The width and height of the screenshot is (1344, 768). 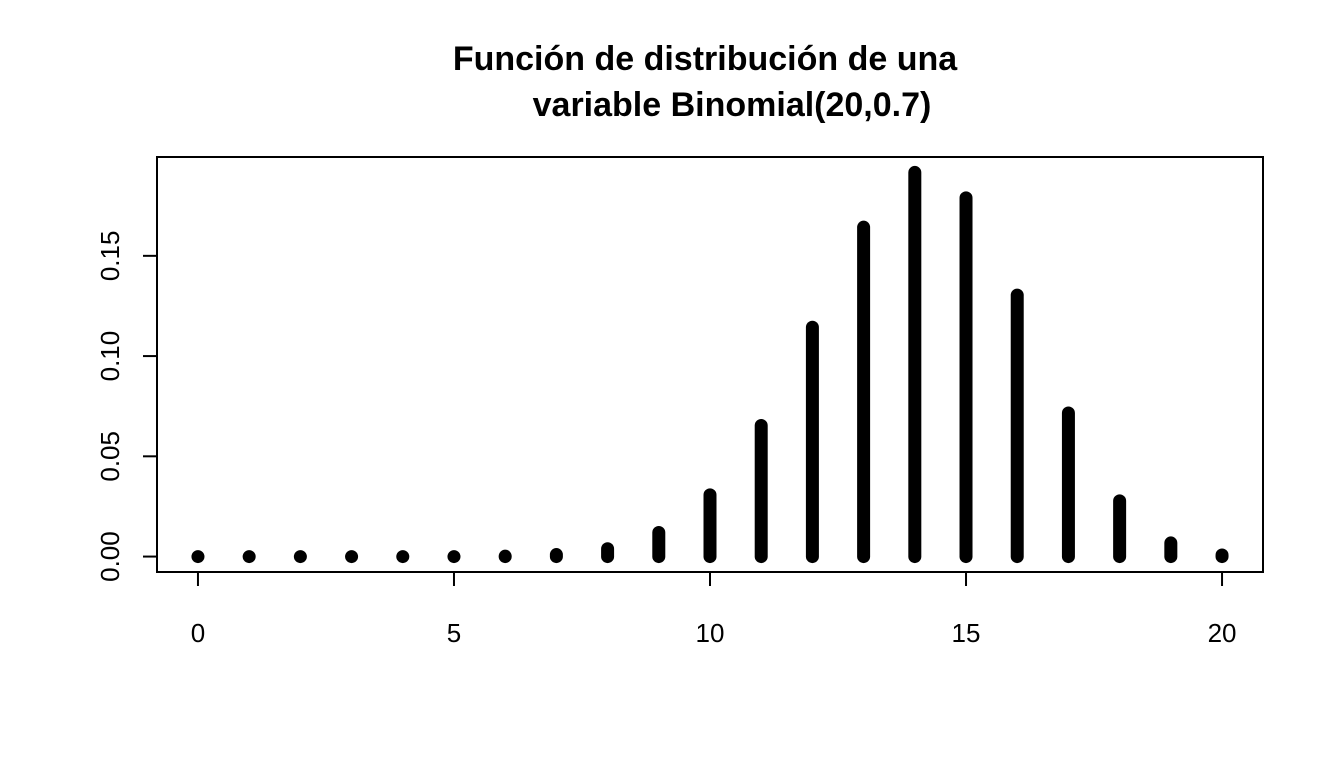 I want to click on x-tick-label-20: 20, so click(x=1222, y=633).